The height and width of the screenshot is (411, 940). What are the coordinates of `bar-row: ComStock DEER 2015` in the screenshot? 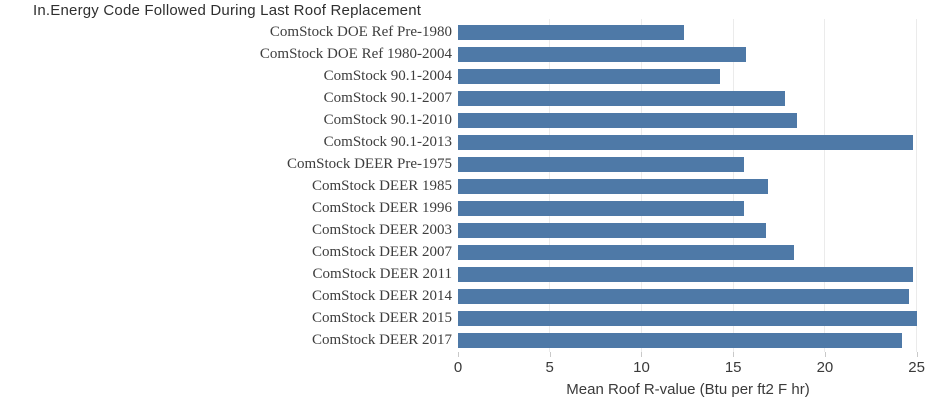 It's located at (470, 318).